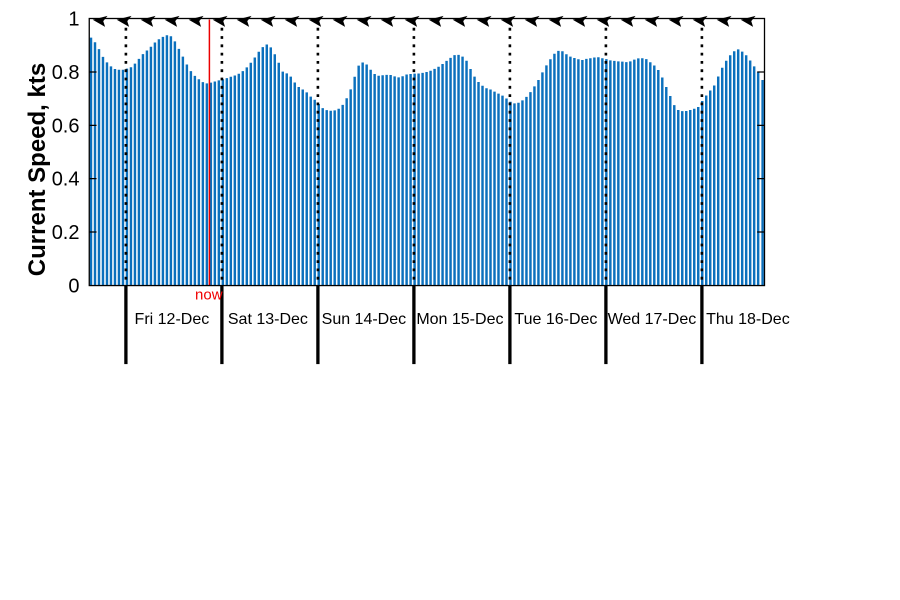  What do you see at coordinates (748, 319) in the screenshot?
I see `svg-text: Thu 18-Dec` at bounding box center [748, 319].